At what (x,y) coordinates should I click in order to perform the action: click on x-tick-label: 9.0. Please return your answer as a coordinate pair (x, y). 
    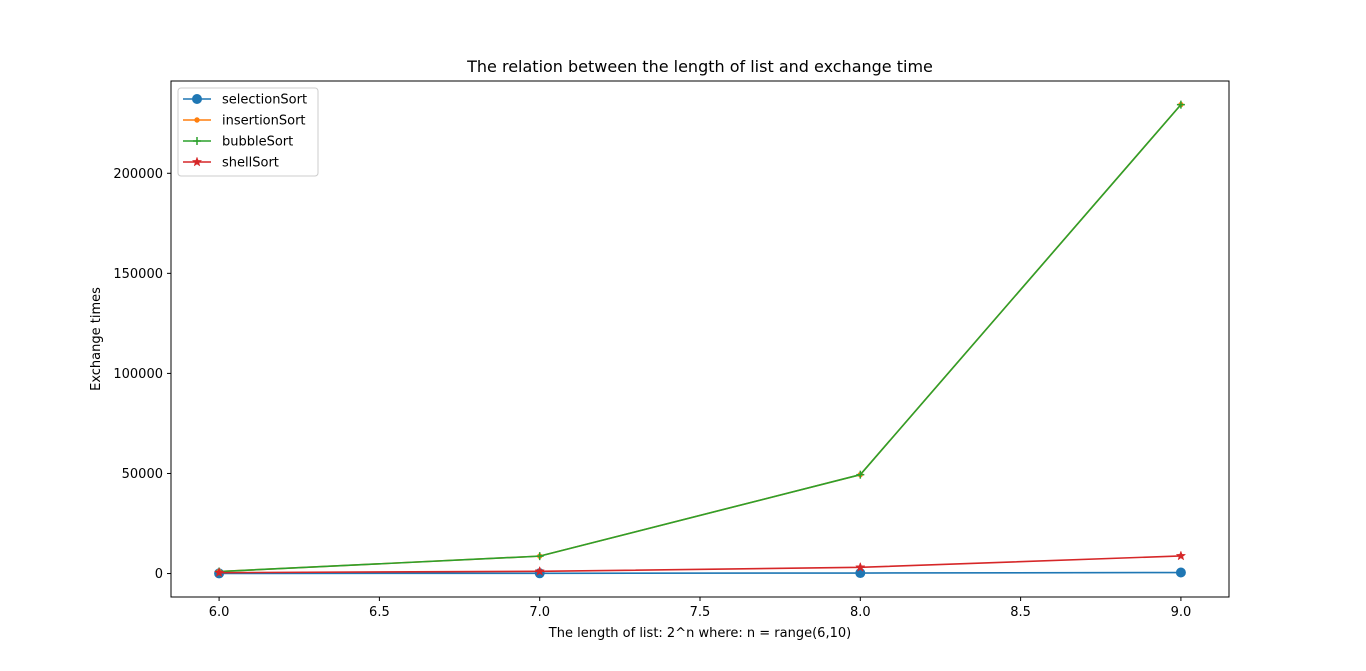
    Looking at the image, I should click on (1181, 612).